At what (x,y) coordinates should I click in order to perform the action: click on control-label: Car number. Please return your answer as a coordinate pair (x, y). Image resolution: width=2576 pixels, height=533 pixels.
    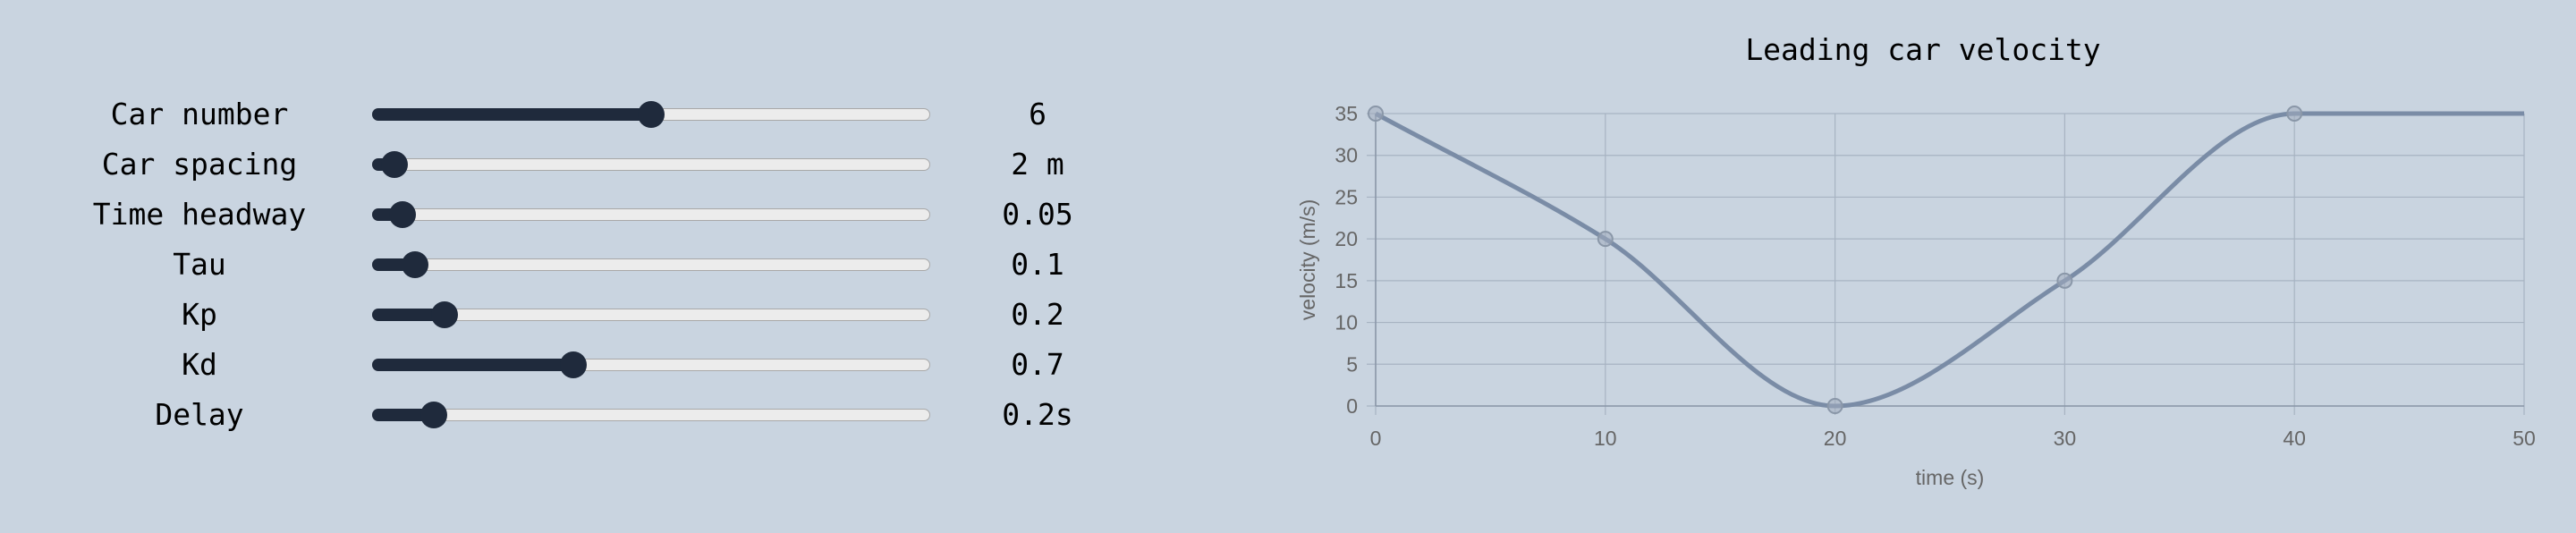
    Looking at the image, I should click on (199, 114).